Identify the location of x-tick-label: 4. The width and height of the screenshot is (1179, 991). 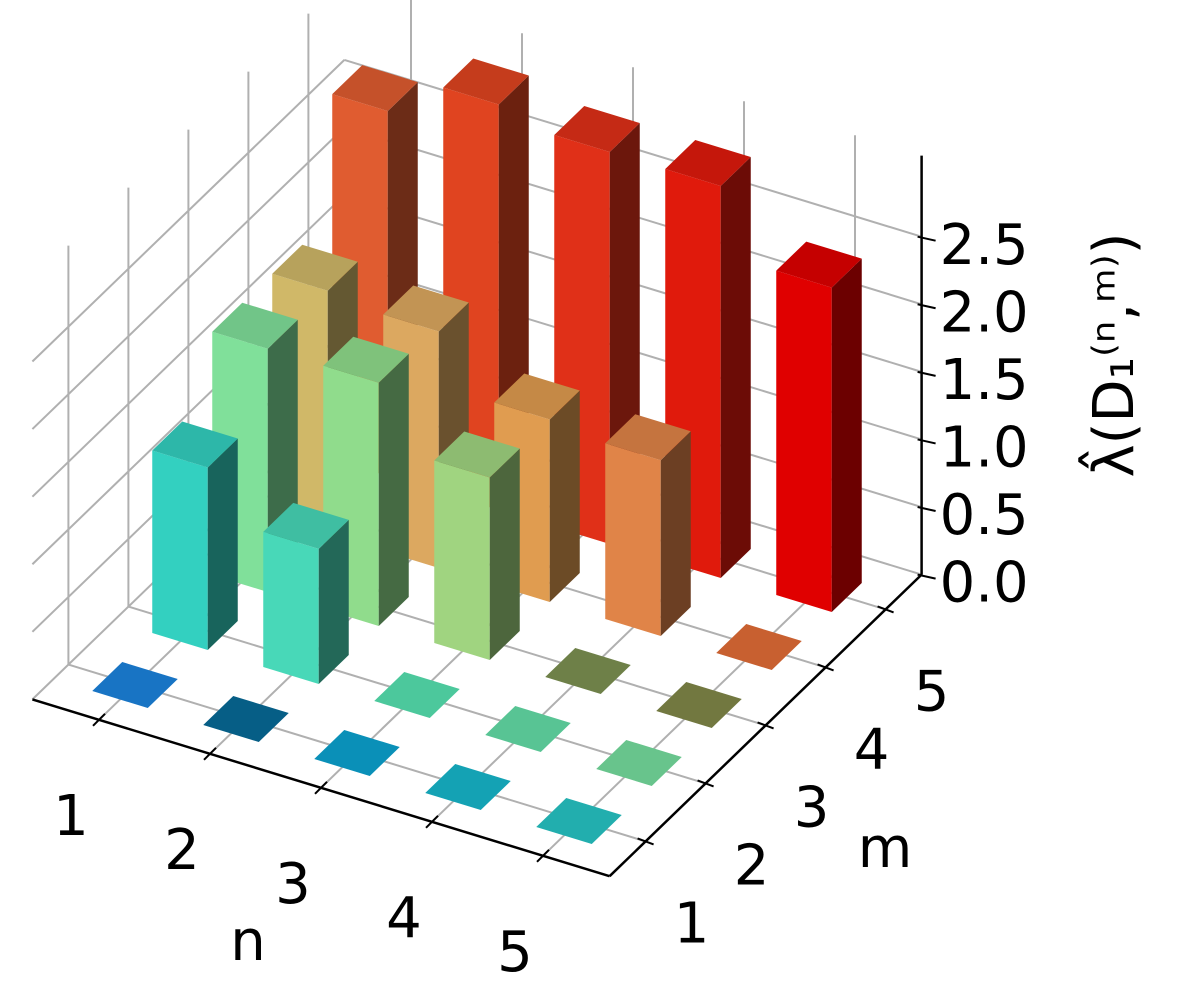
(404, 918).